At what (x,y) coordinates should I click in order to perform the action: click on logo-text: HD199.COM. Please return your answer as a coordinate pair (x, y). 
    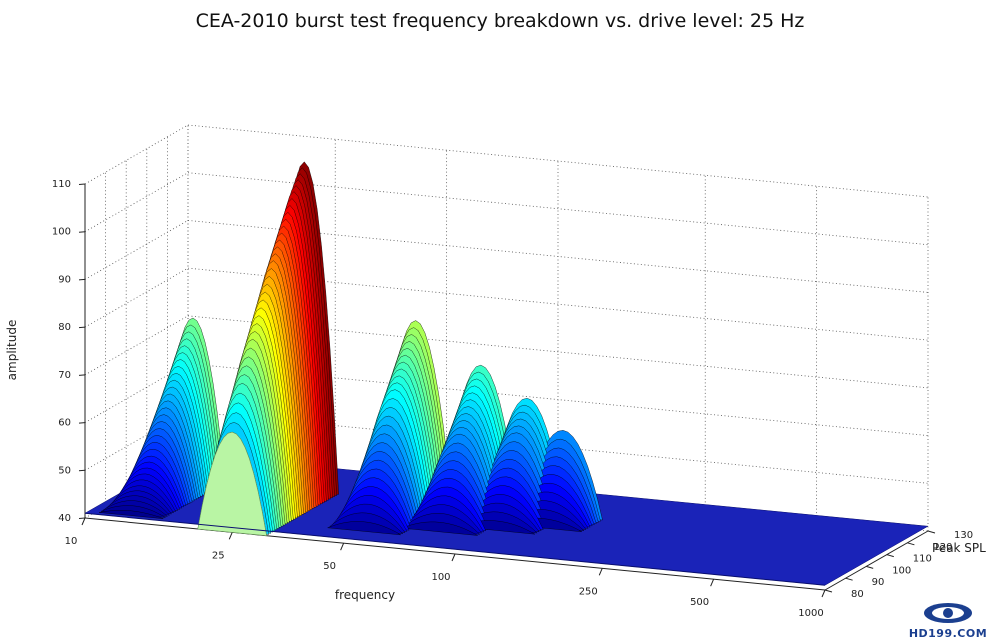
    Looking at the image, I should click on (948, 633).